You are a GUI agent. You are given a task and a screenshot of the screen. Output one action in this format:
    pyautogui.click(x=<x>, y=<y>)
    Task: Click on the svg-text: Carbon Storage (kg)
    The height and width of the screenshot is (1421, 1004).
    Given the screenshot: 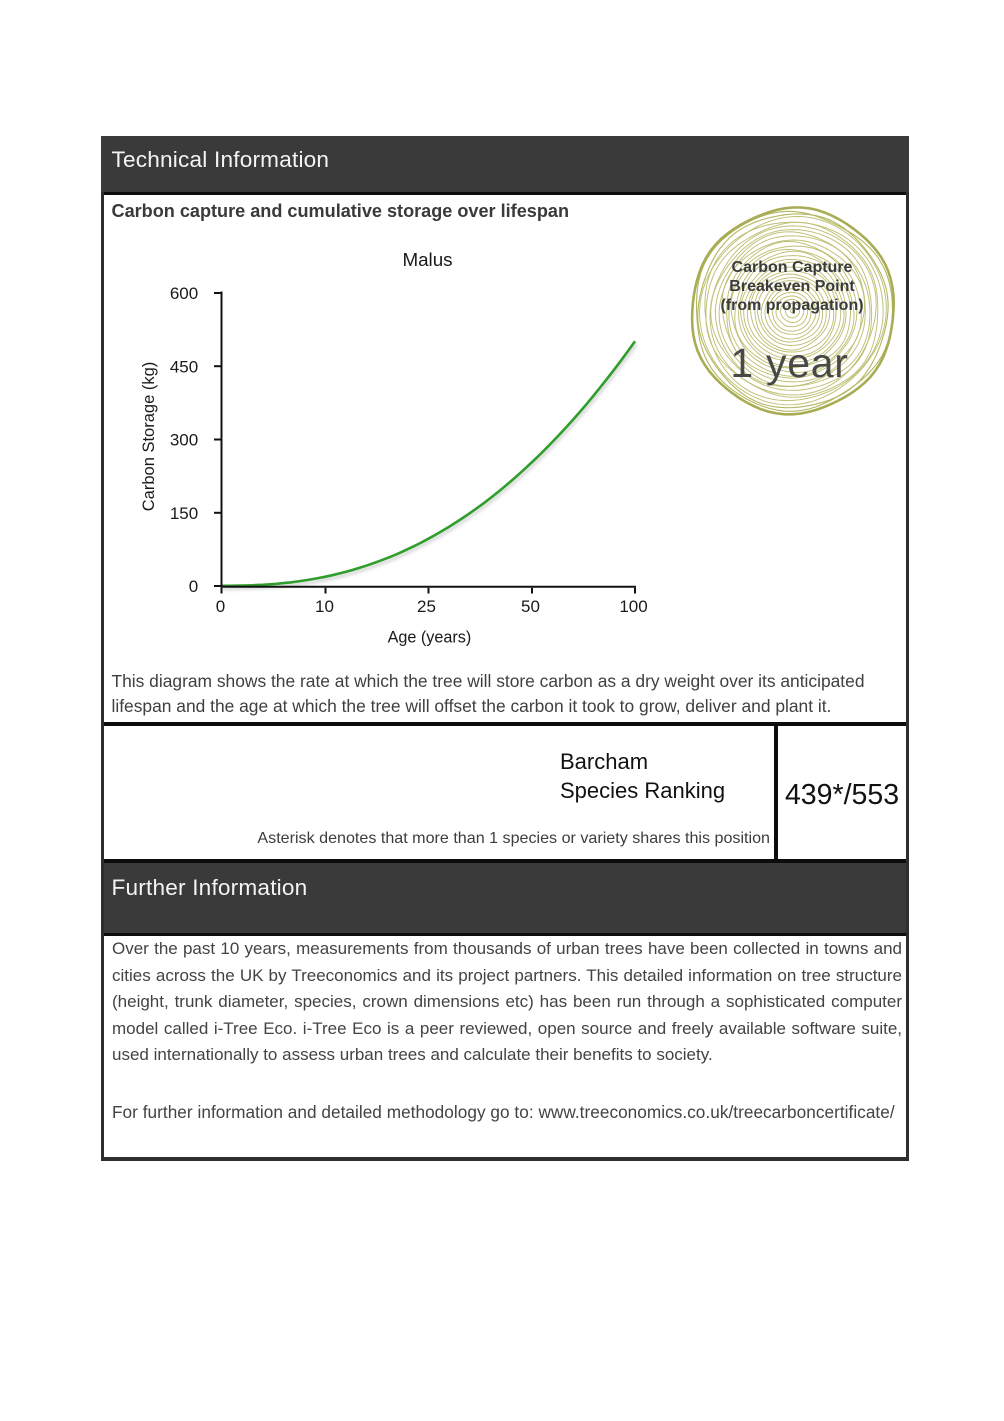 What is the action you would take?
    pyautogui.click(x=149, y=437)
    